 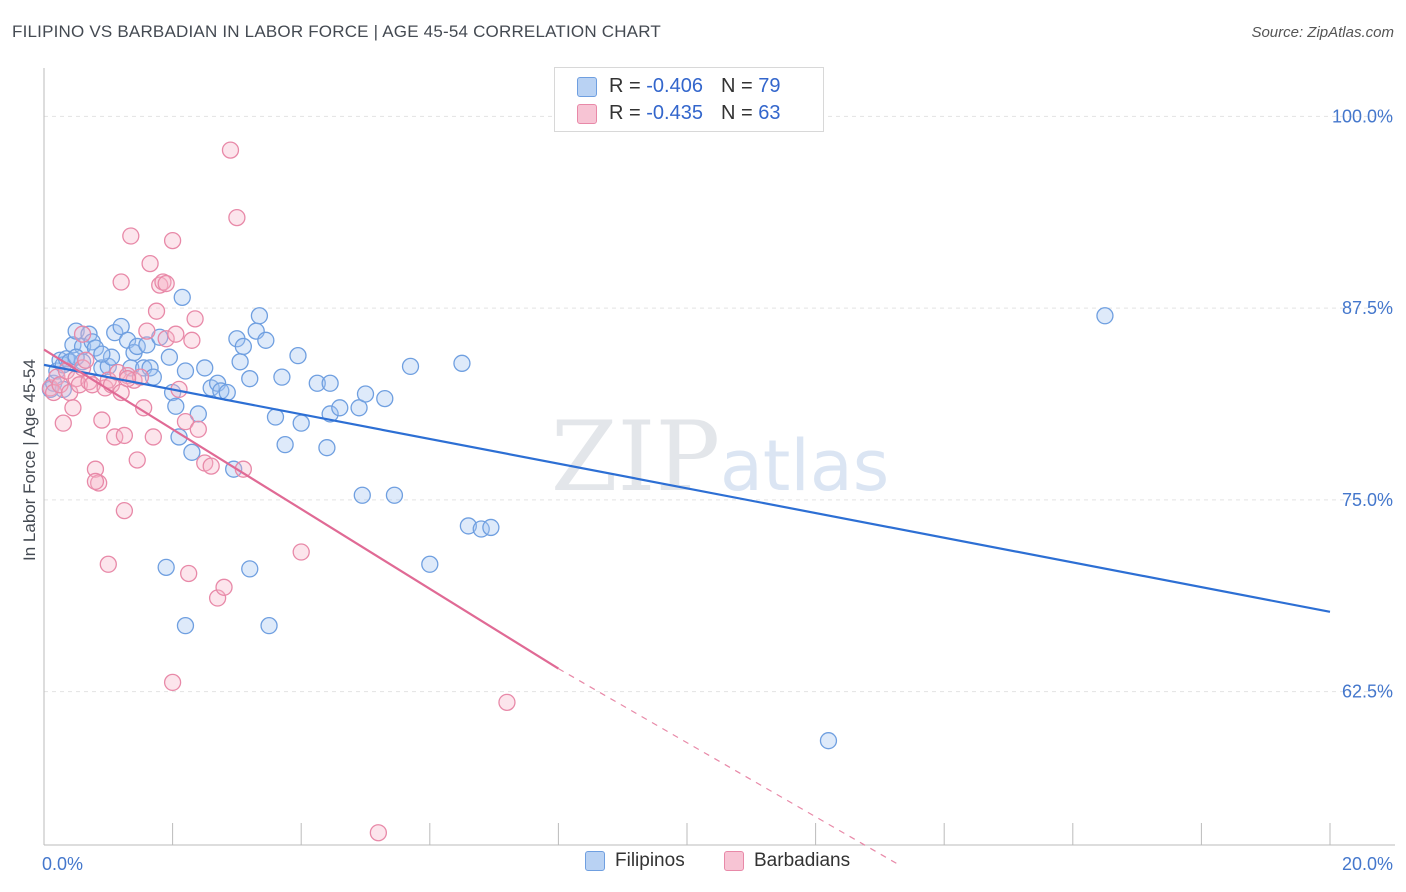 I want to click on bottom-legend-barbadians: Barbadians, so click(x=787, y=861).